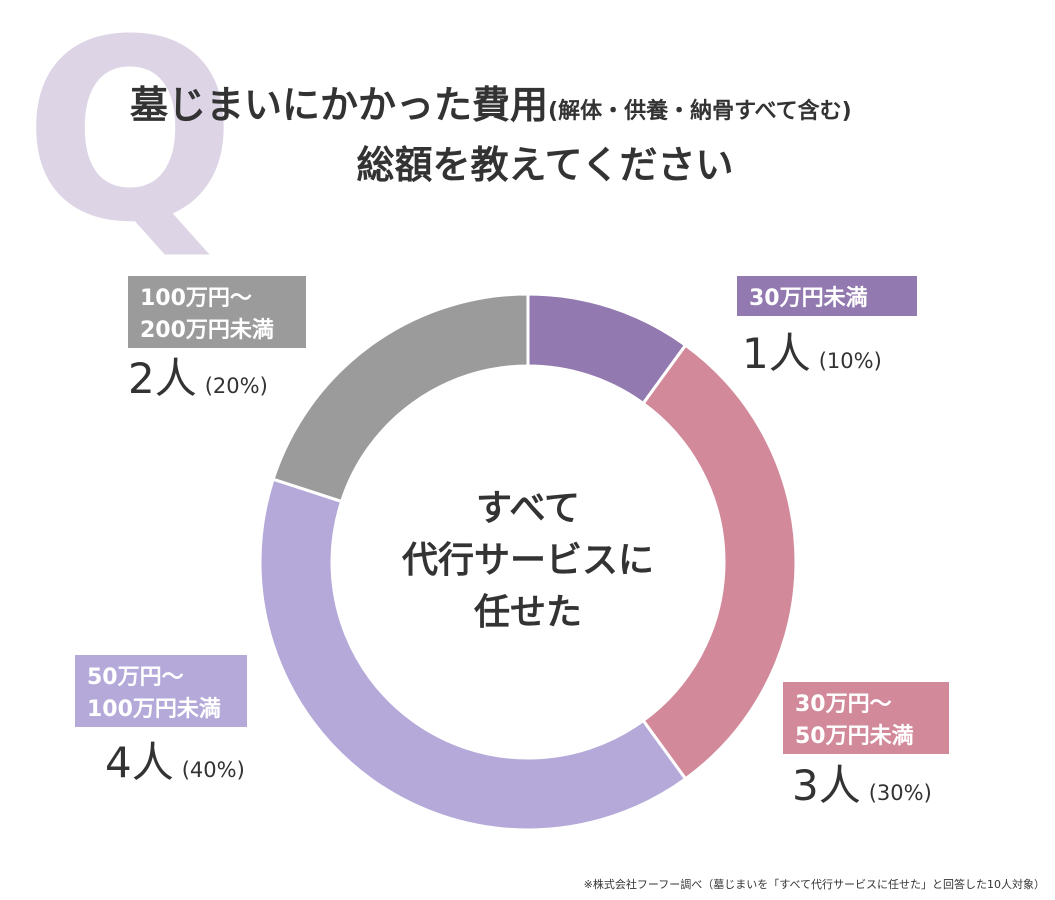 The width and height of the screenshot is (1055, 900). I want to click on category-label: 200万円未満, so click(207, 330).